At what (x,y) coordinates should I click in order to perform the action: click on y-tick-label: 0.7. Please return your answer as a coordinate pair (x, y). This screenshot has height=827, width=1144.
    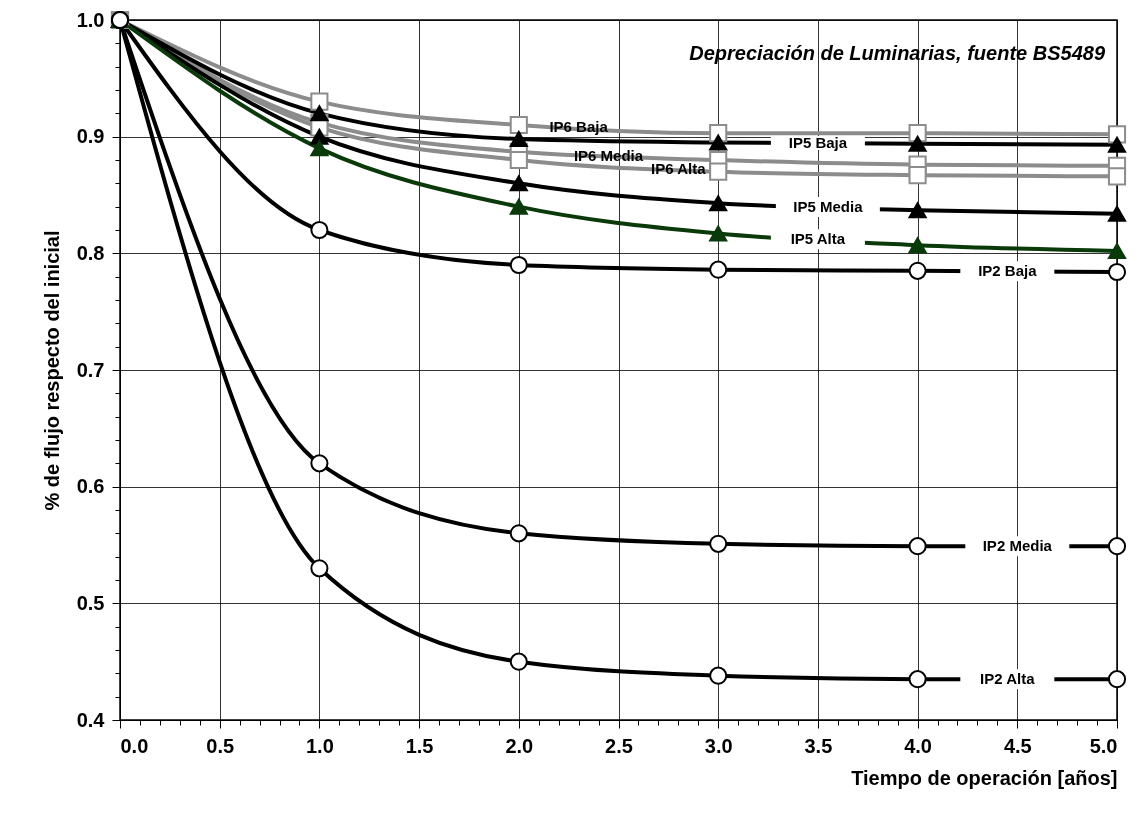
    Looking at the image, I should click on (90, 369).